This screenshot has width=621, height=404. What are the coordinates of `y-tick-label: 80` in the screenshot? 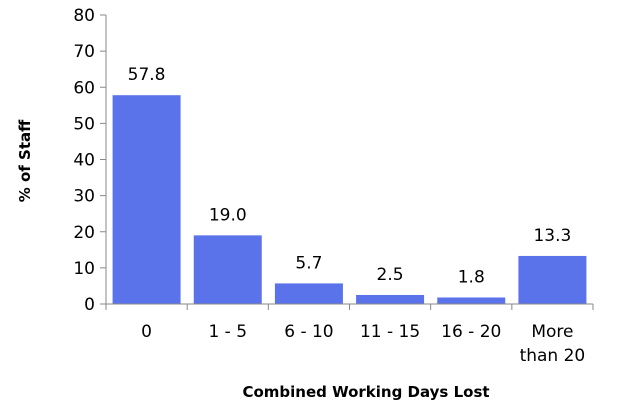 It's located at (84, 16).